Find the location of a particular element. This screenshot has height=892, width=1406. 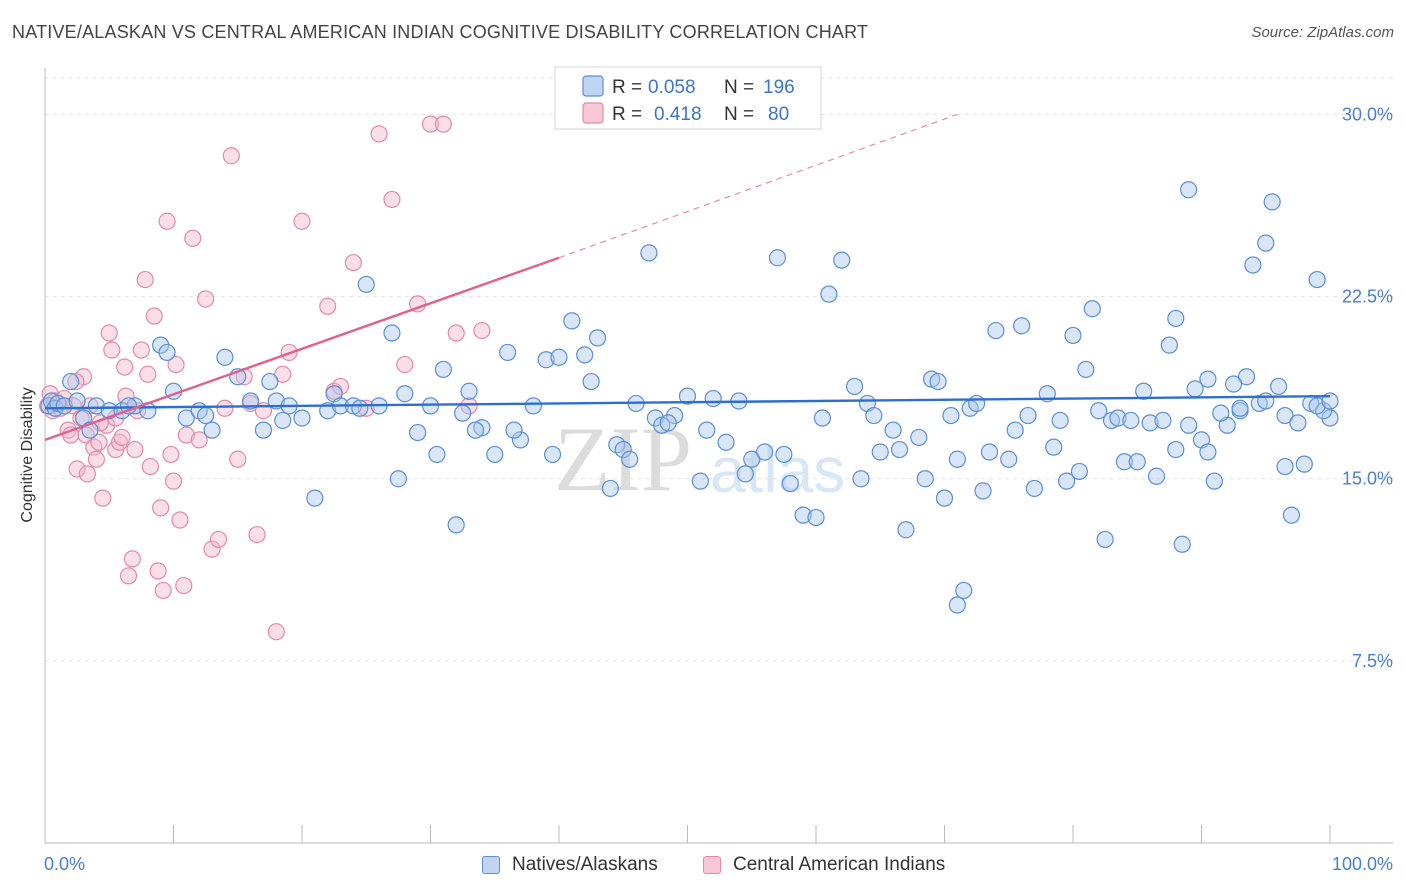

source-credit: Source: ZipAtlas.com is located at coordinates (1322, 32).